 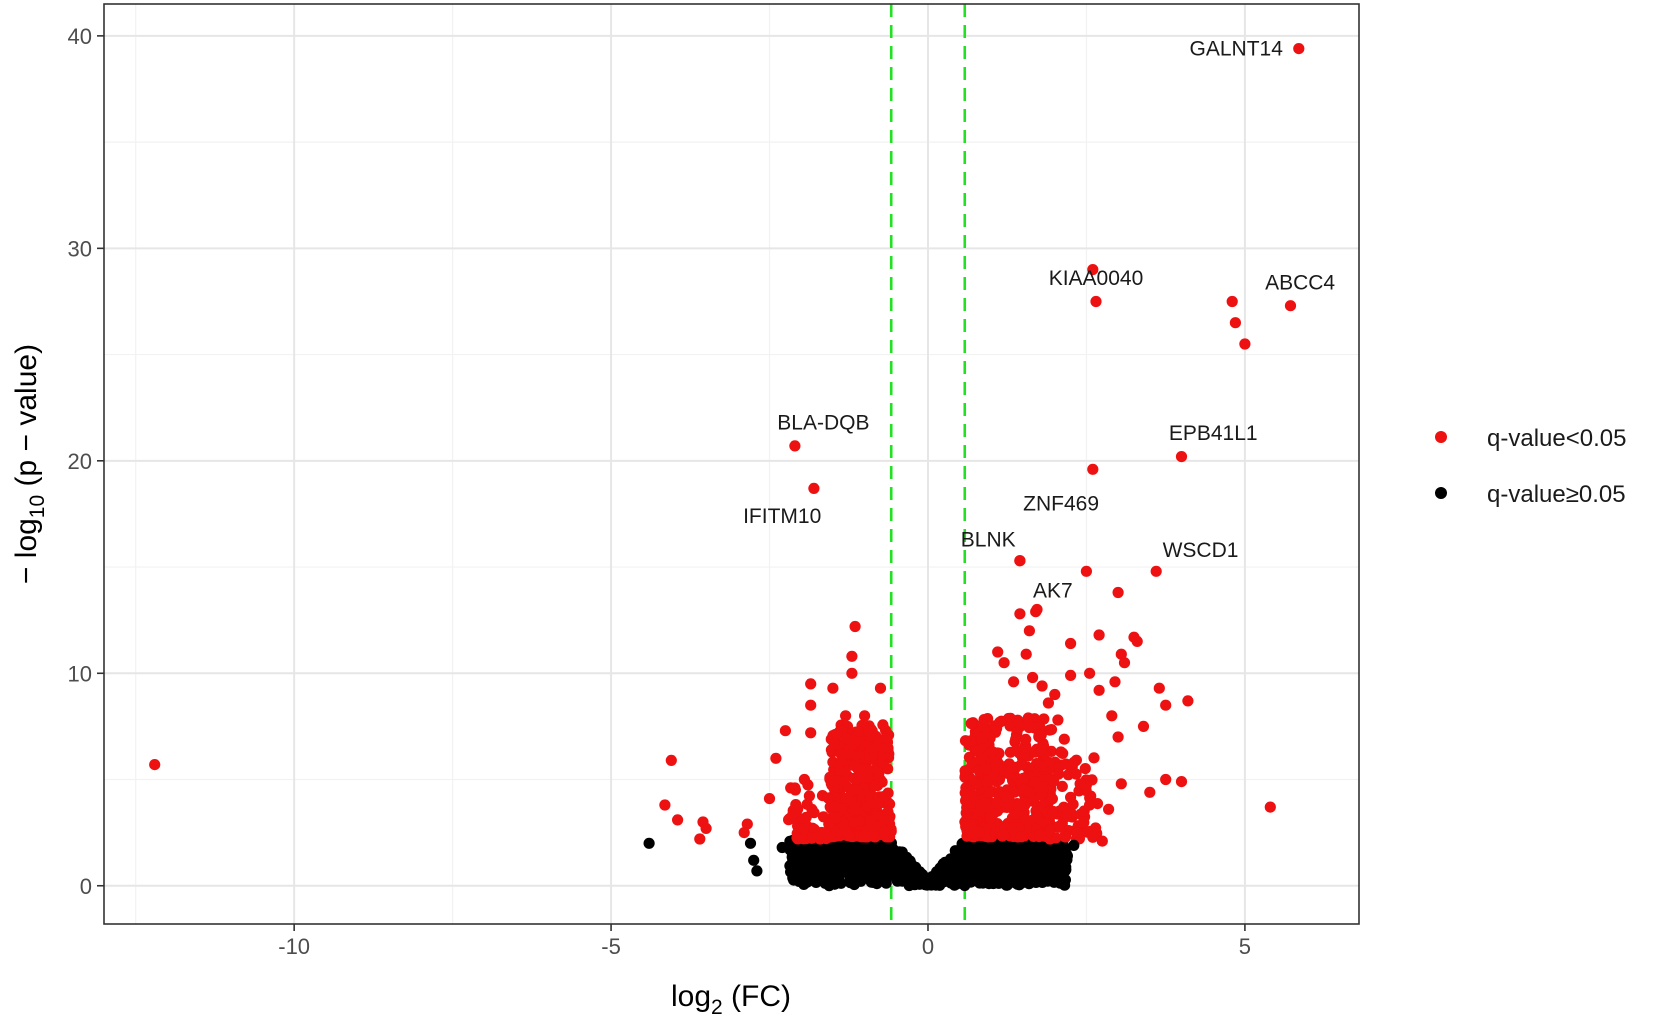 What do you see at coordinates (1213, 433) in the screenshot?
I see `gene-label: EPB41L1` at bounding box center [1213, 433].